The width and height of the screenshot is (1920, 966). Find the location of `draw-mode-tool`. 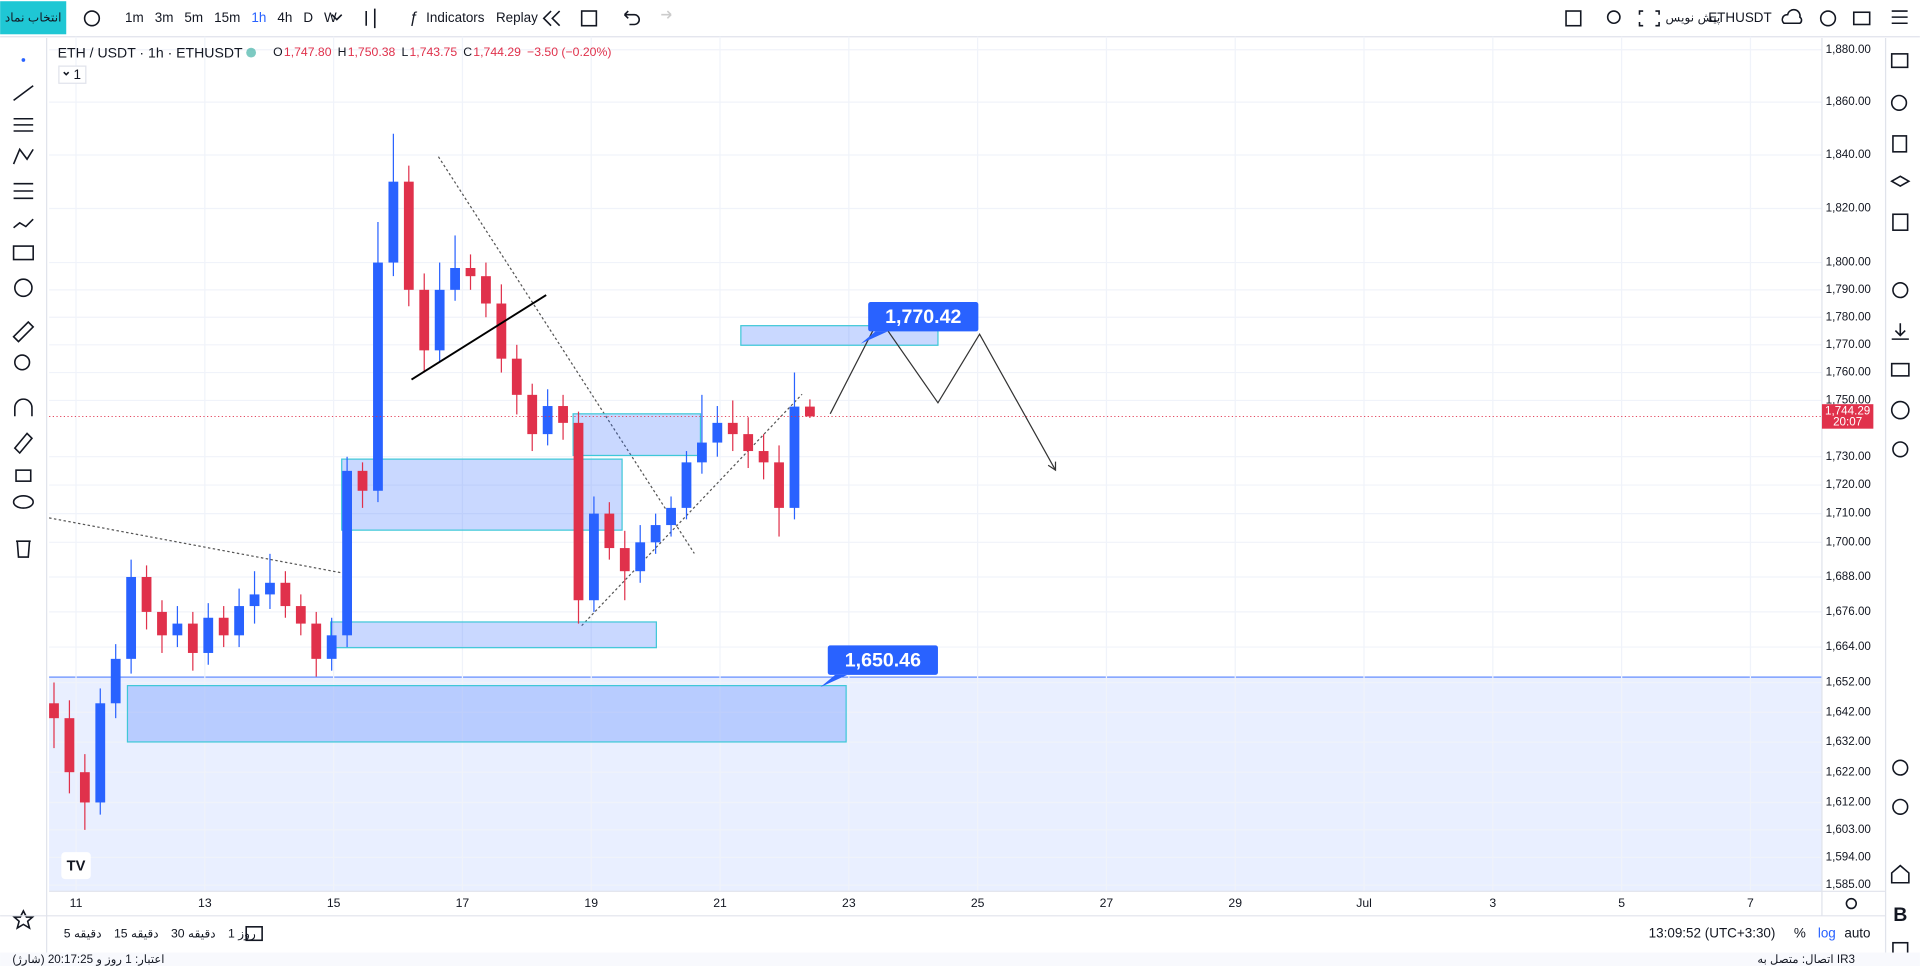

draw-mode-tool is located at coordinates (23, 443).